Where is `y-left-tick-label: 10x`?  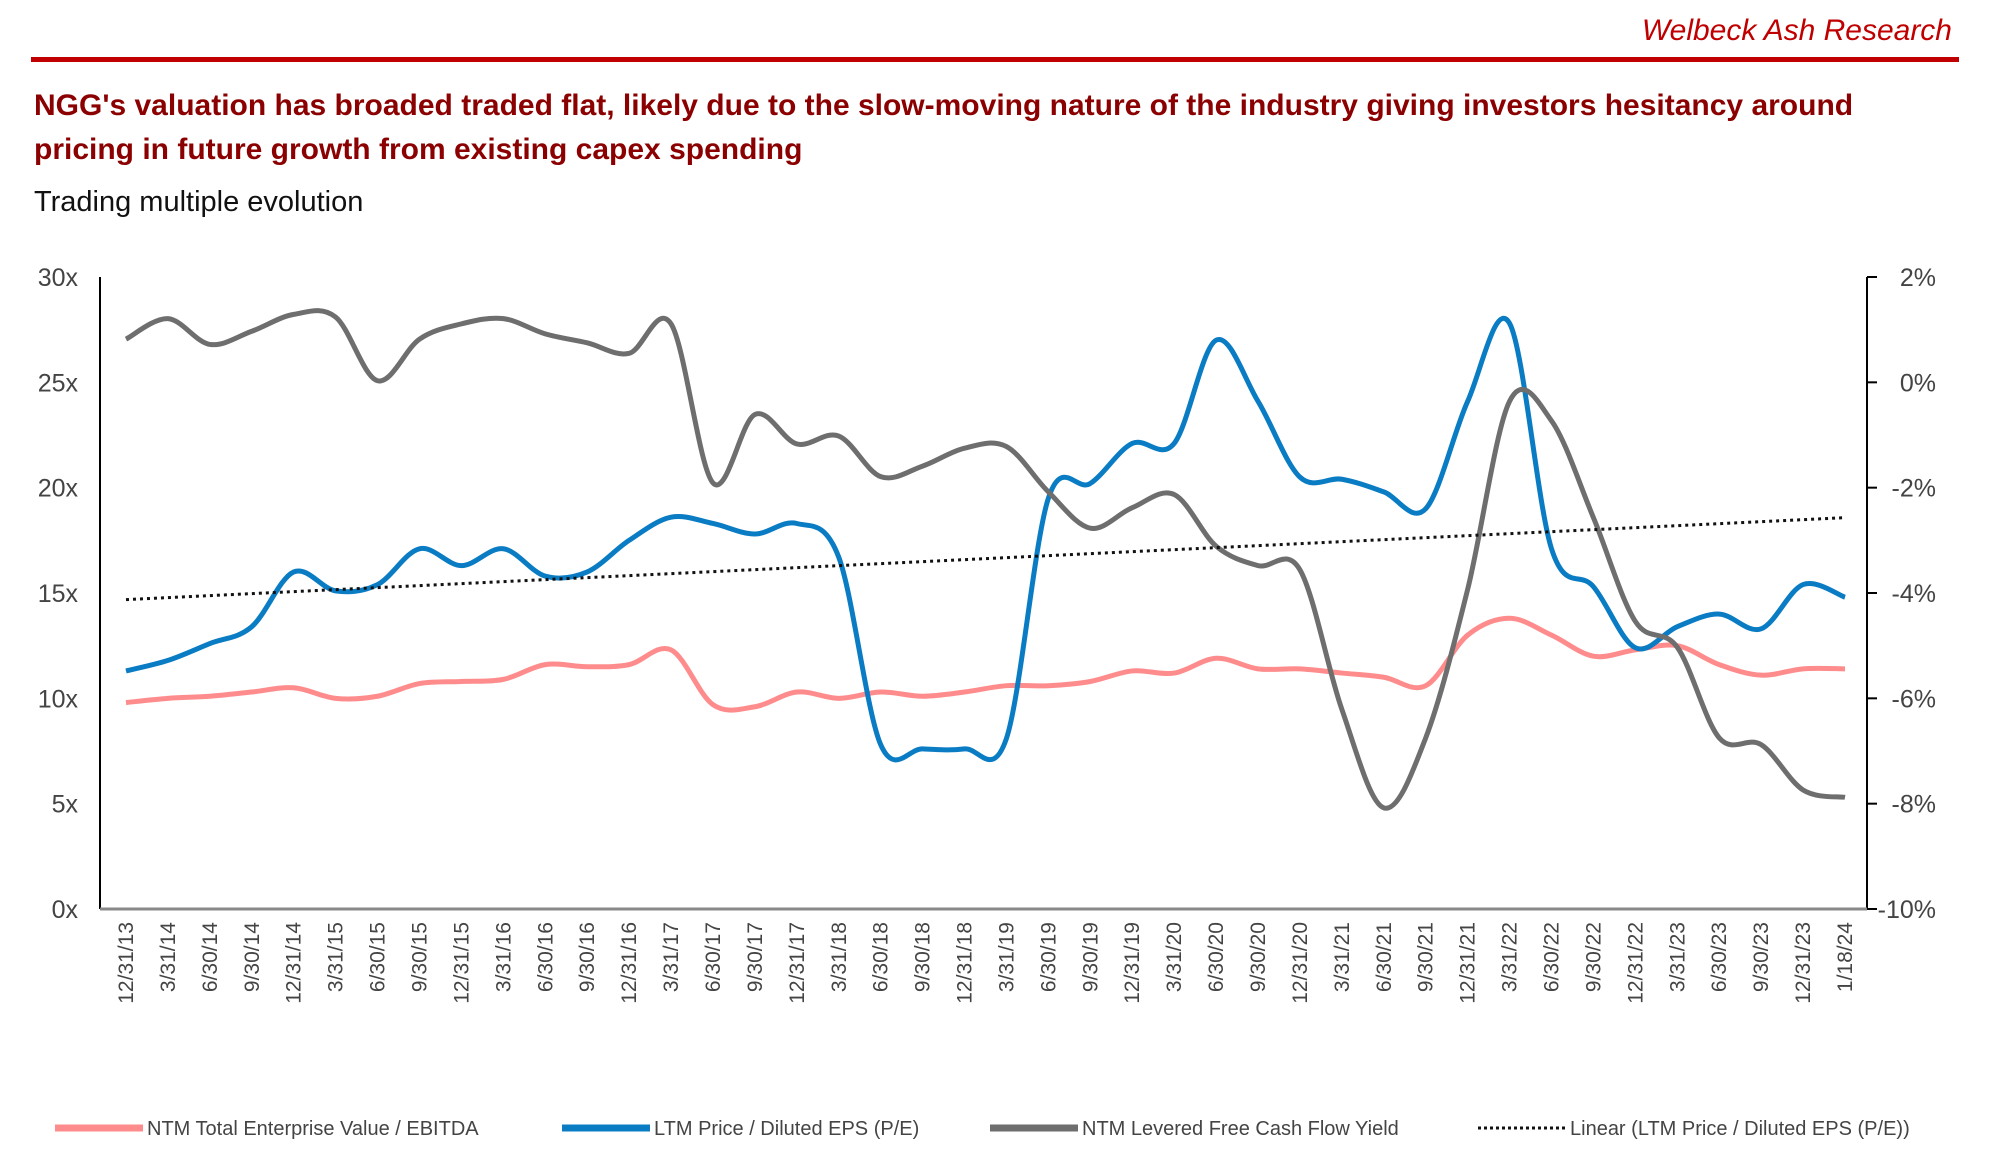 y-left-tick-label: 10x is located at coordinates (58, 699).